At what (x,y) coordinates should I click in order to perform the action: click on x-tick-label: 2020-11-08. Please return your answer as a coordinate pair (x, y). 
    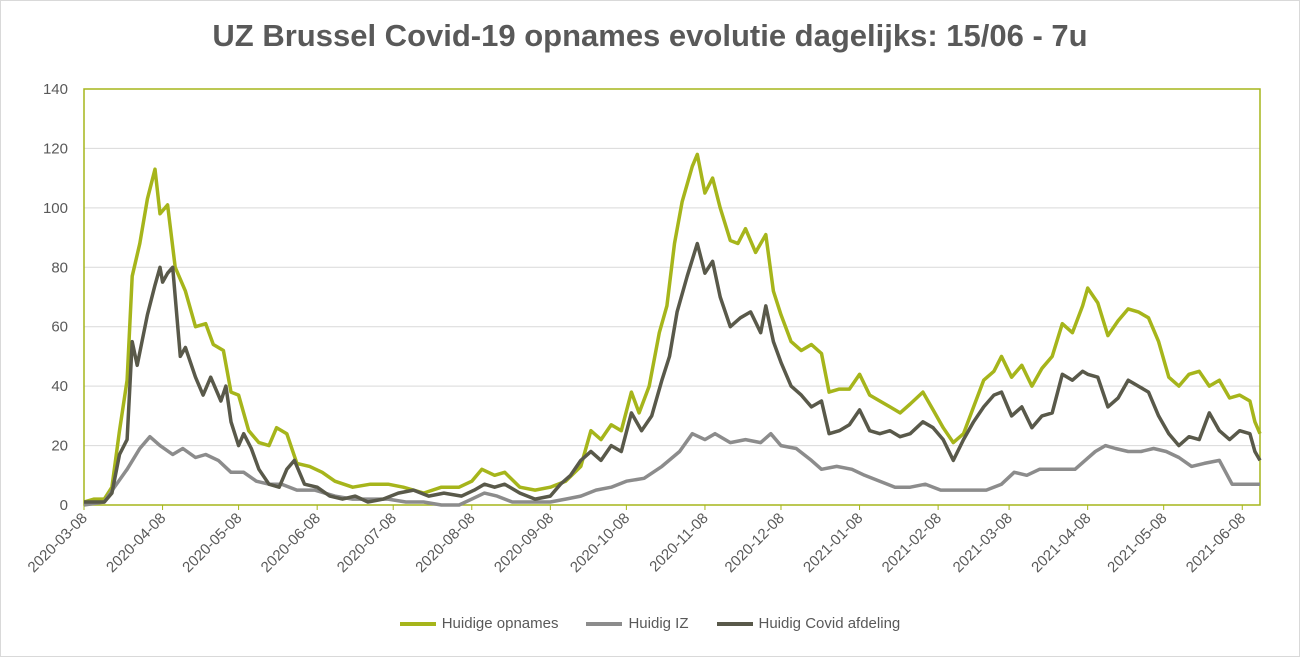
    Looking at the image, I should click on (678, 542).